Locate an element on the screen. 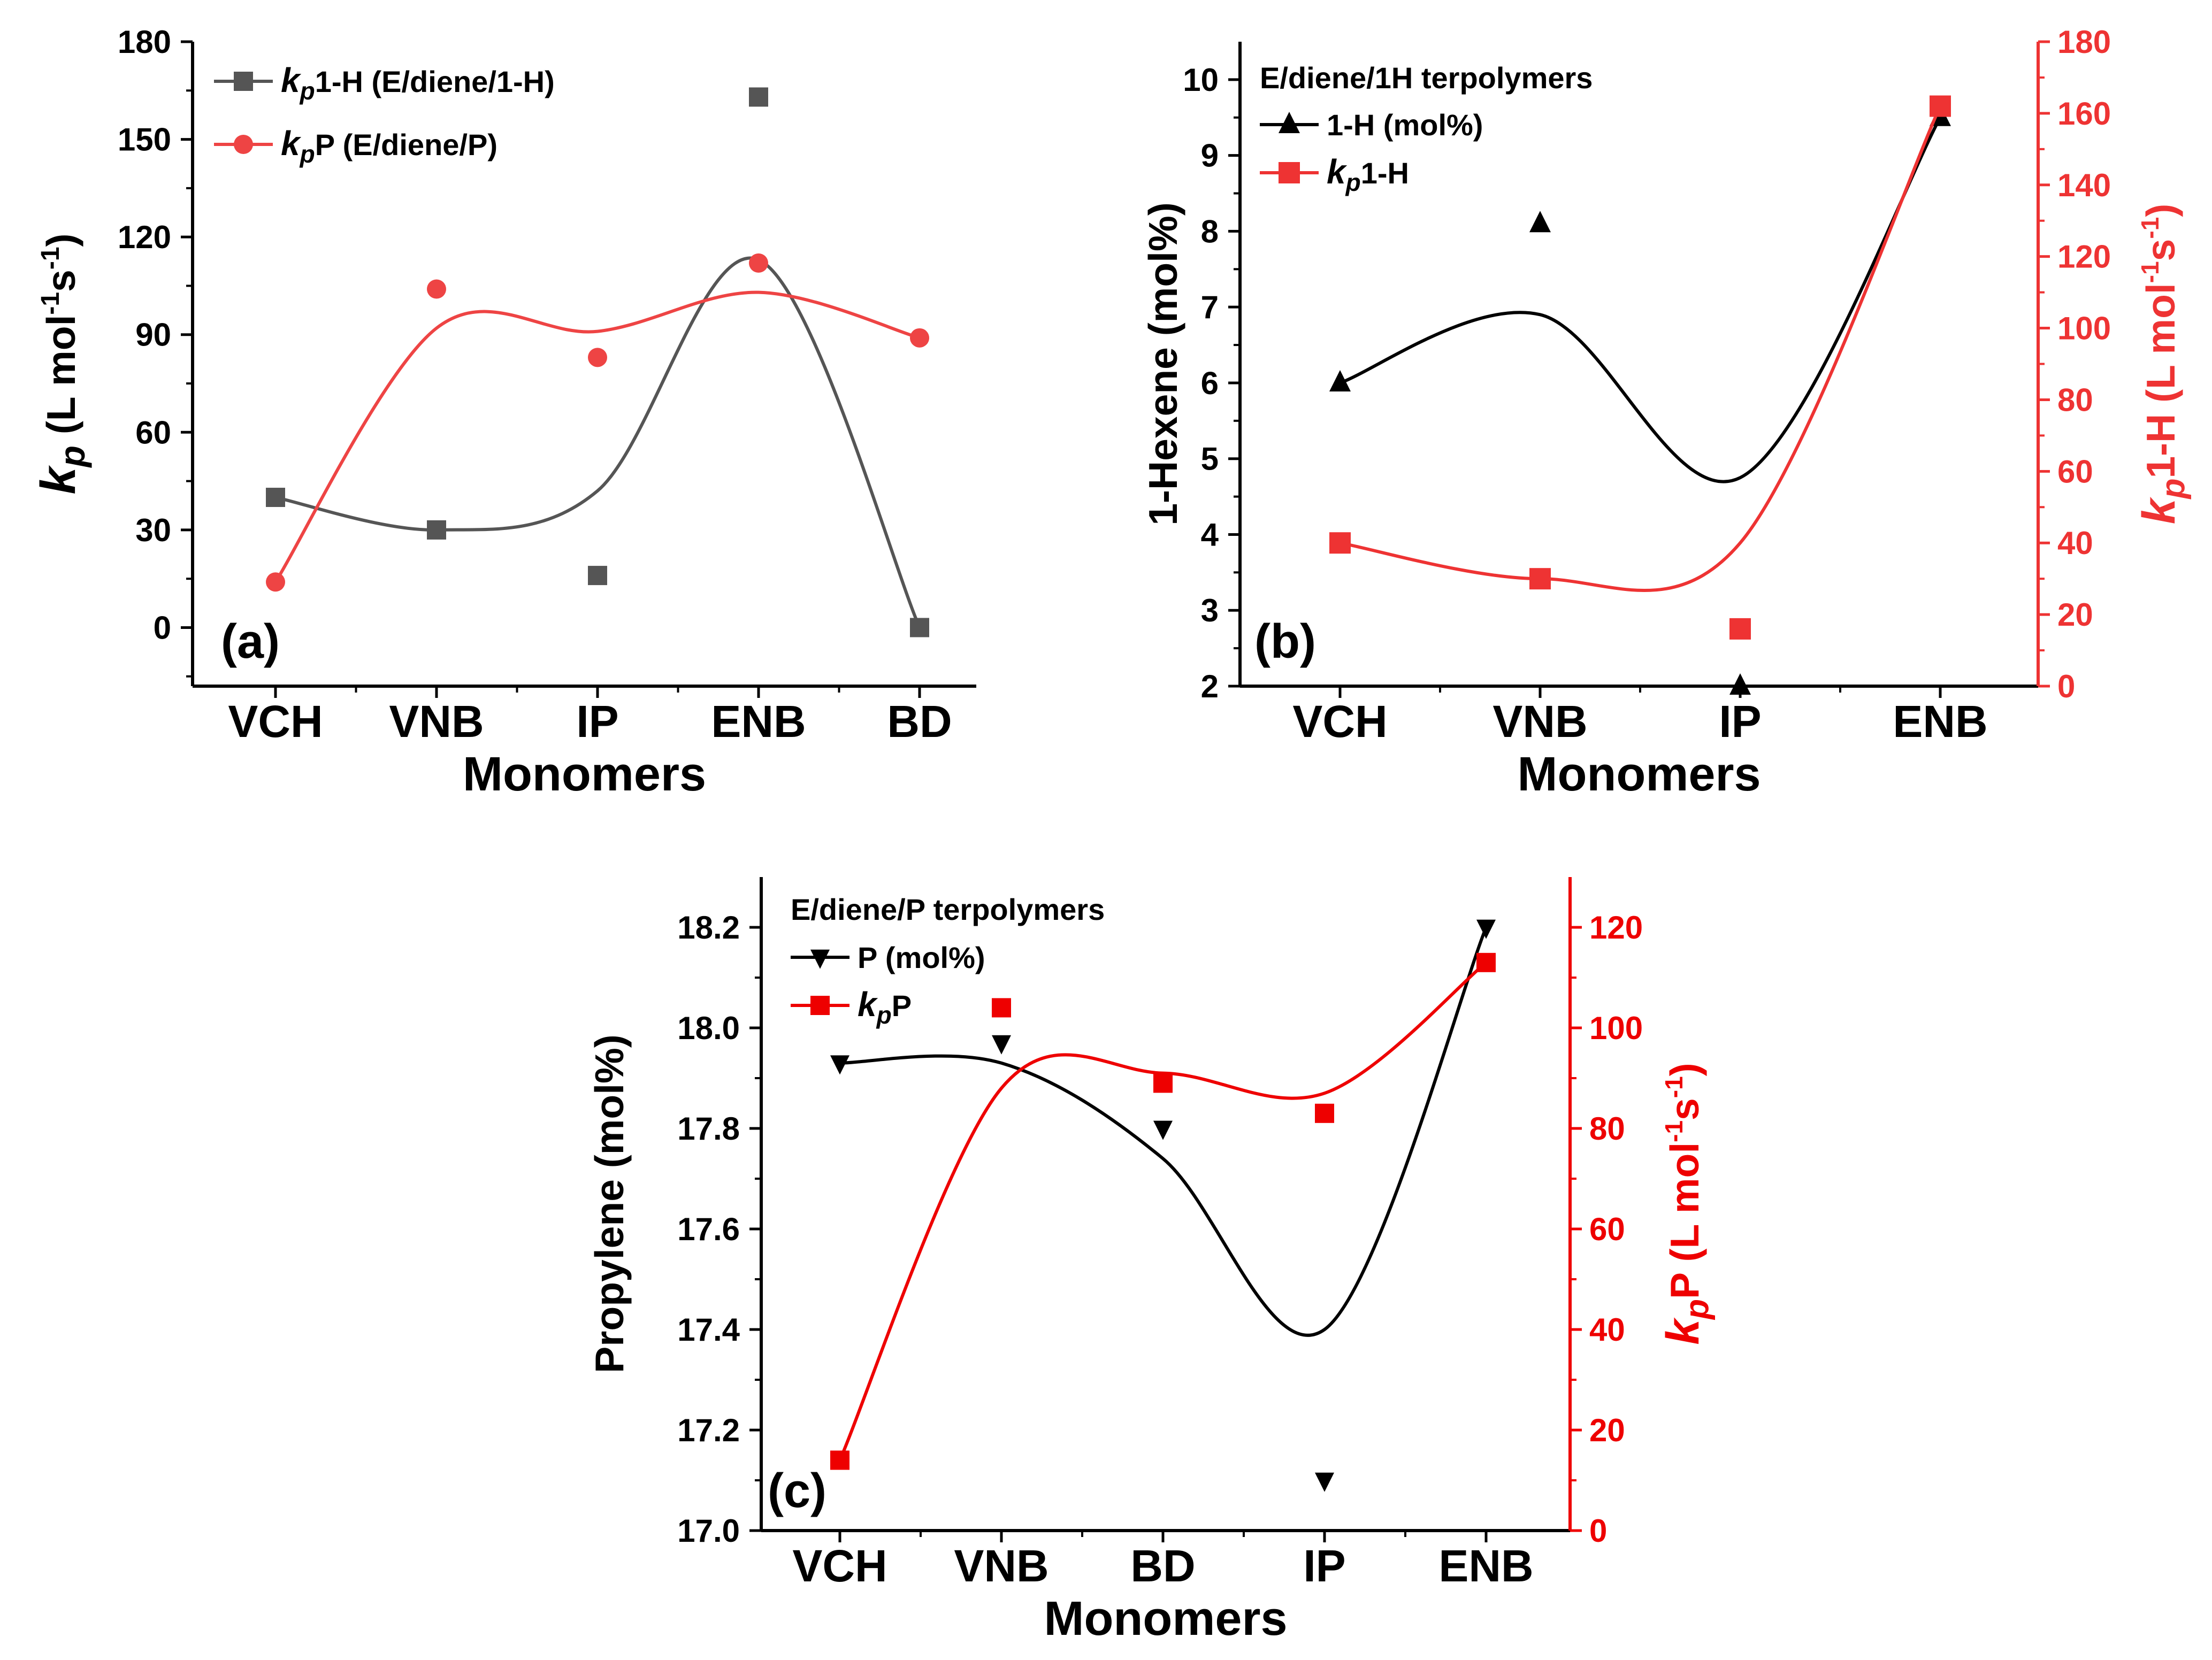 The height and width of the screenshot is (1660, 2212). panel-label: (b) is located at coordinates (1285, 641).